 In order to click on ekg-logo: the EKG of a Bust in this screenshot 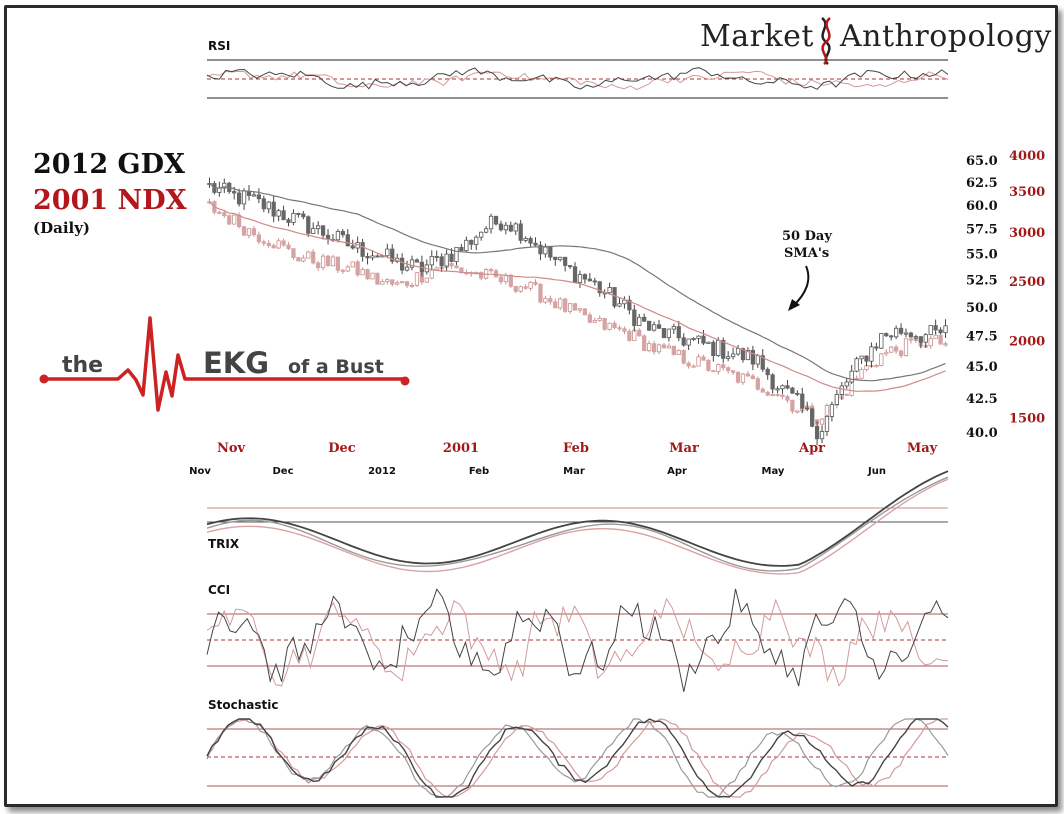, I will do `click(224, 364)`.